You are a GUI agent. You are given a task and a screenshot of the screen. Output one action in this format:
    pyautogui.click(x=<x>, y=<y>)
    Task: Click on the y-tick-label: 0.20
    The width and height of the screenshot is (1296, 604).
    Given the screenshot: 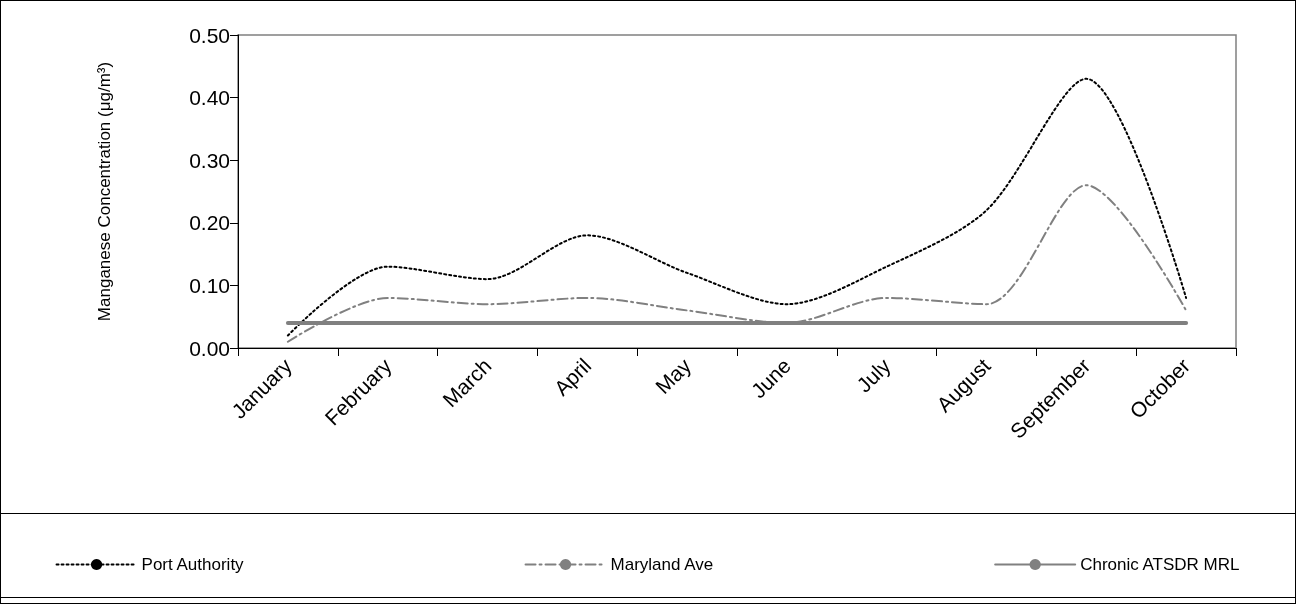 What is the action you would take?
    pyautogui.click(x=209, y=223)
    